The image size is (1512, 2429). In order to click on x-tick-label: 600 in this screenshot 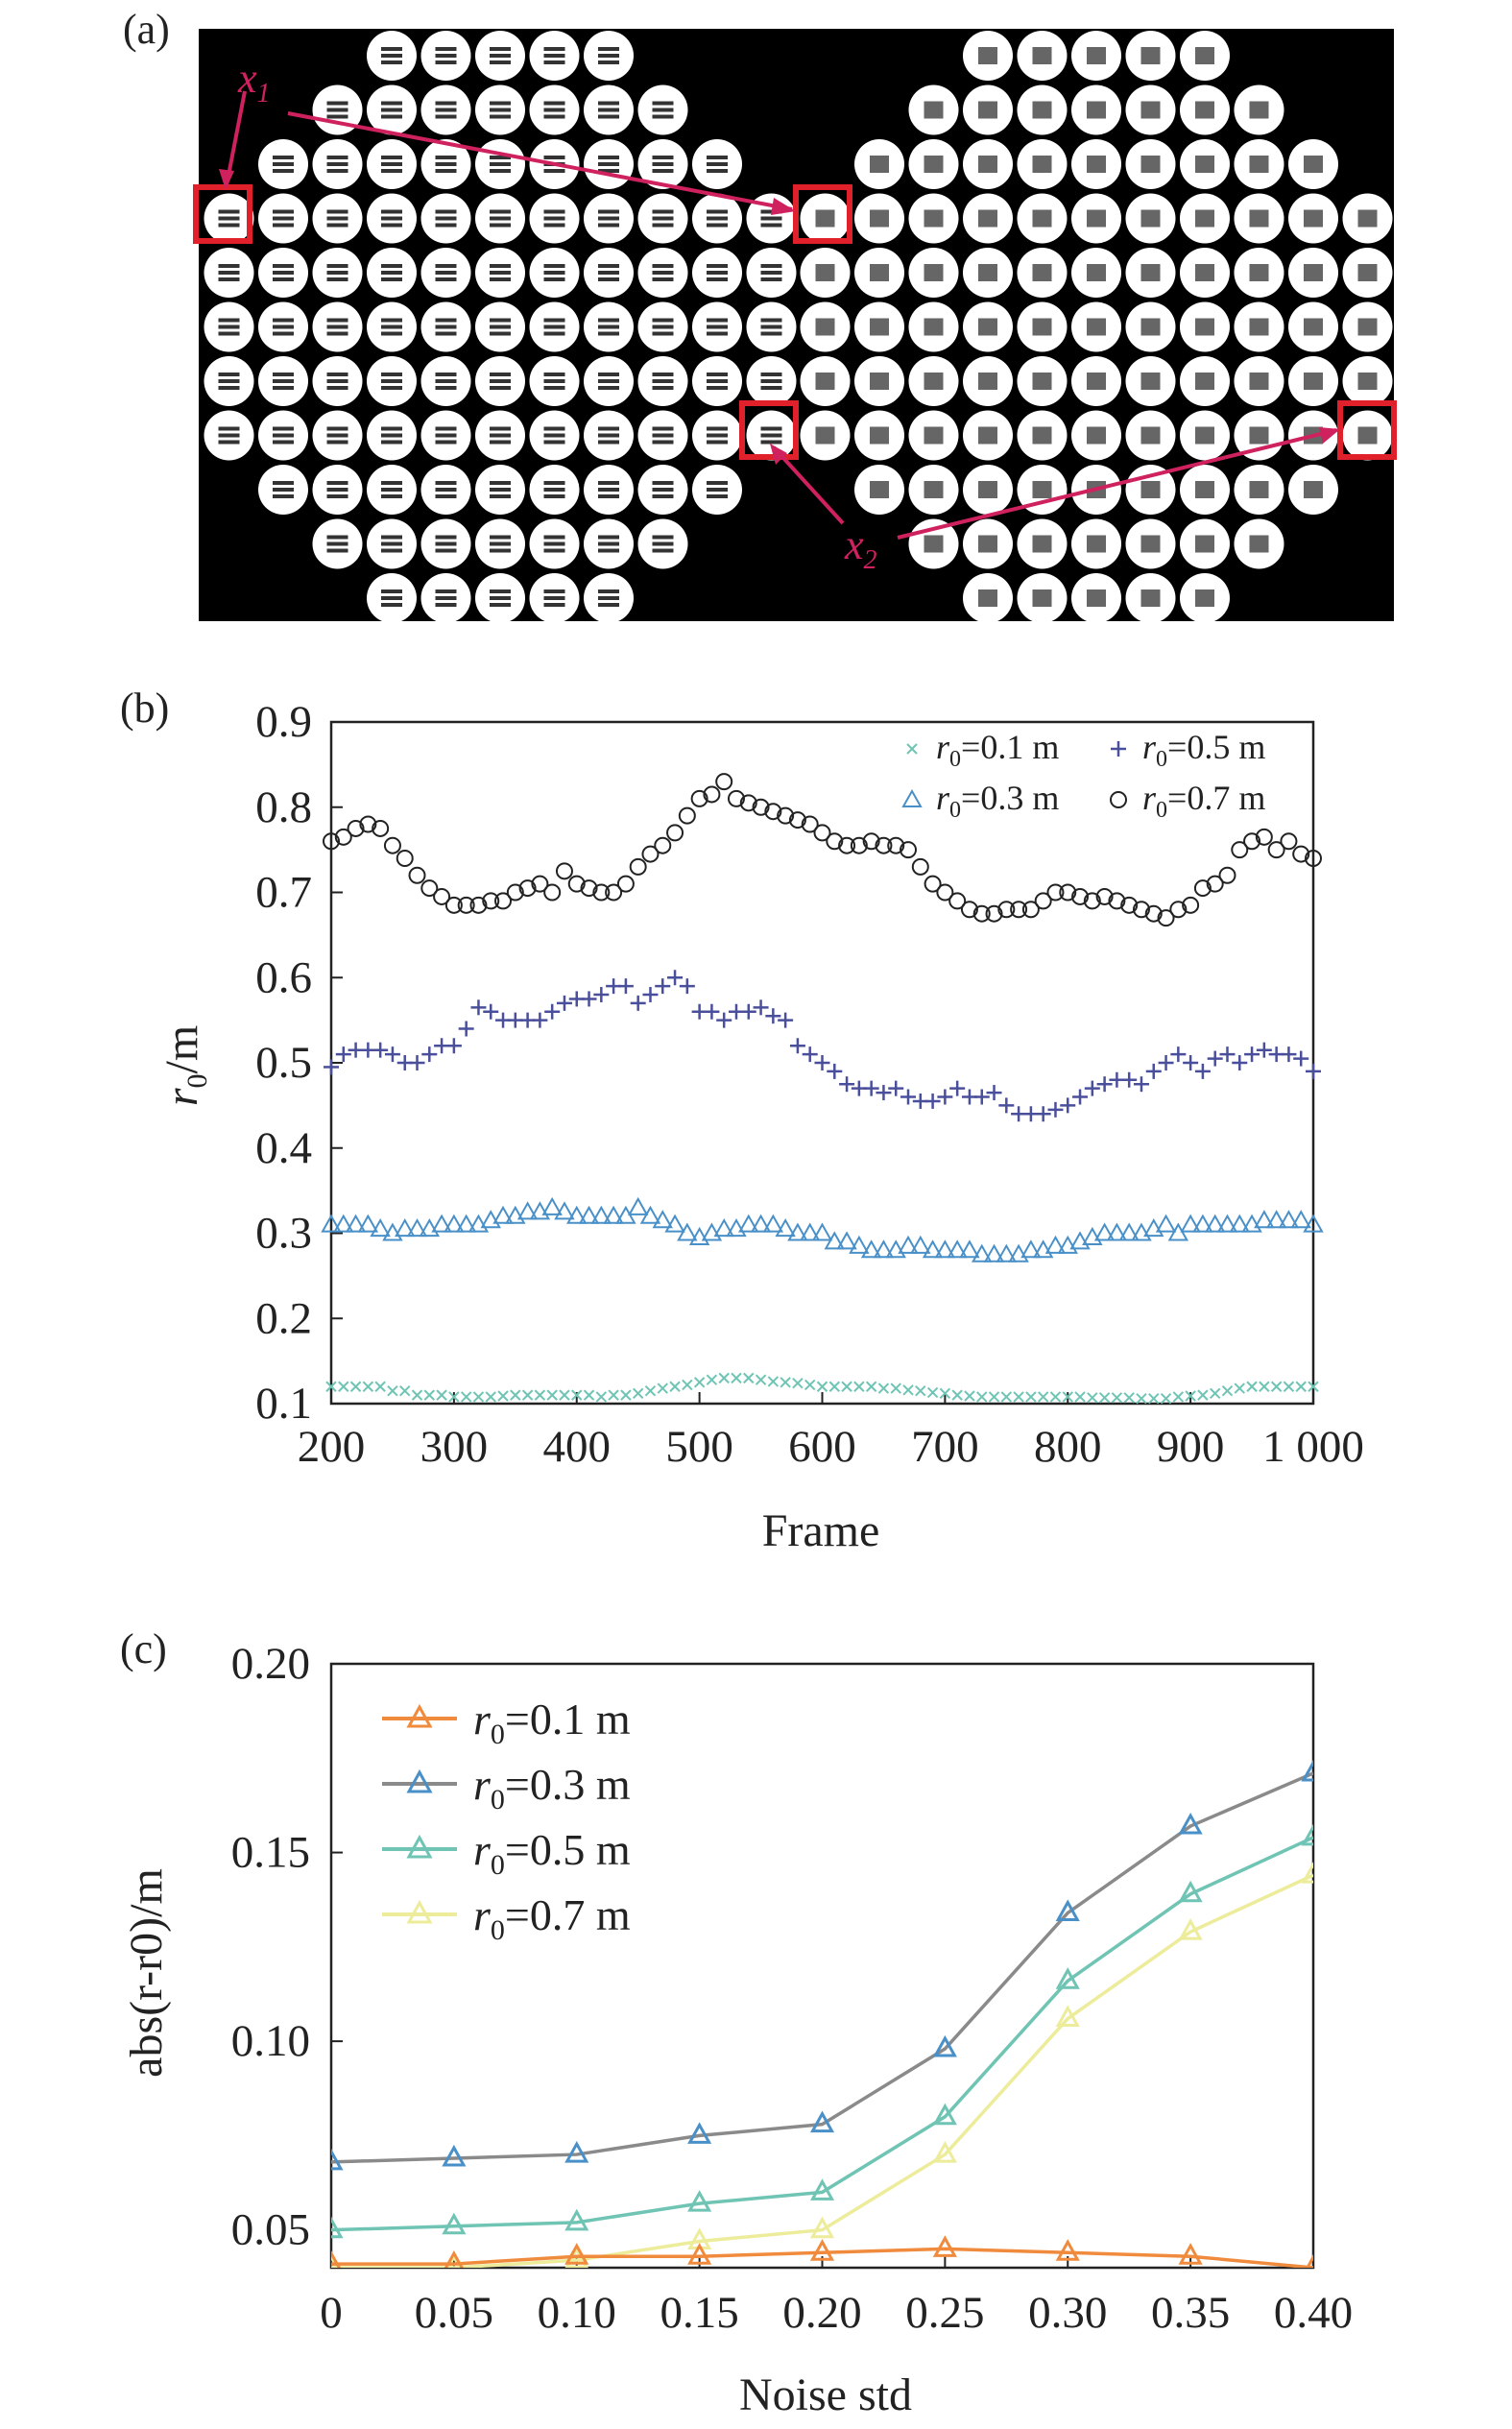, I will do `click(822, 1447)`.